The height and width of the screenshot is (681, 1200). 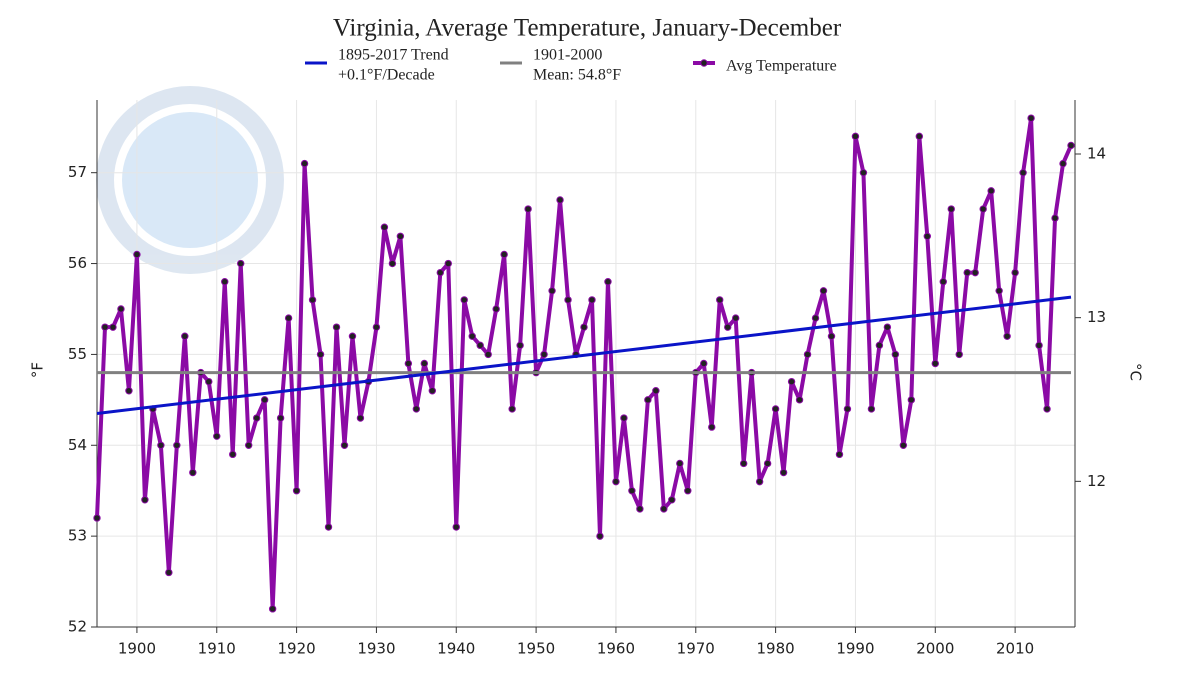 What do you see at coordinates (577, 75) in the screenshot?
I see `legend-description: Mean: 54.8°F` at bounding box center [577, 75].